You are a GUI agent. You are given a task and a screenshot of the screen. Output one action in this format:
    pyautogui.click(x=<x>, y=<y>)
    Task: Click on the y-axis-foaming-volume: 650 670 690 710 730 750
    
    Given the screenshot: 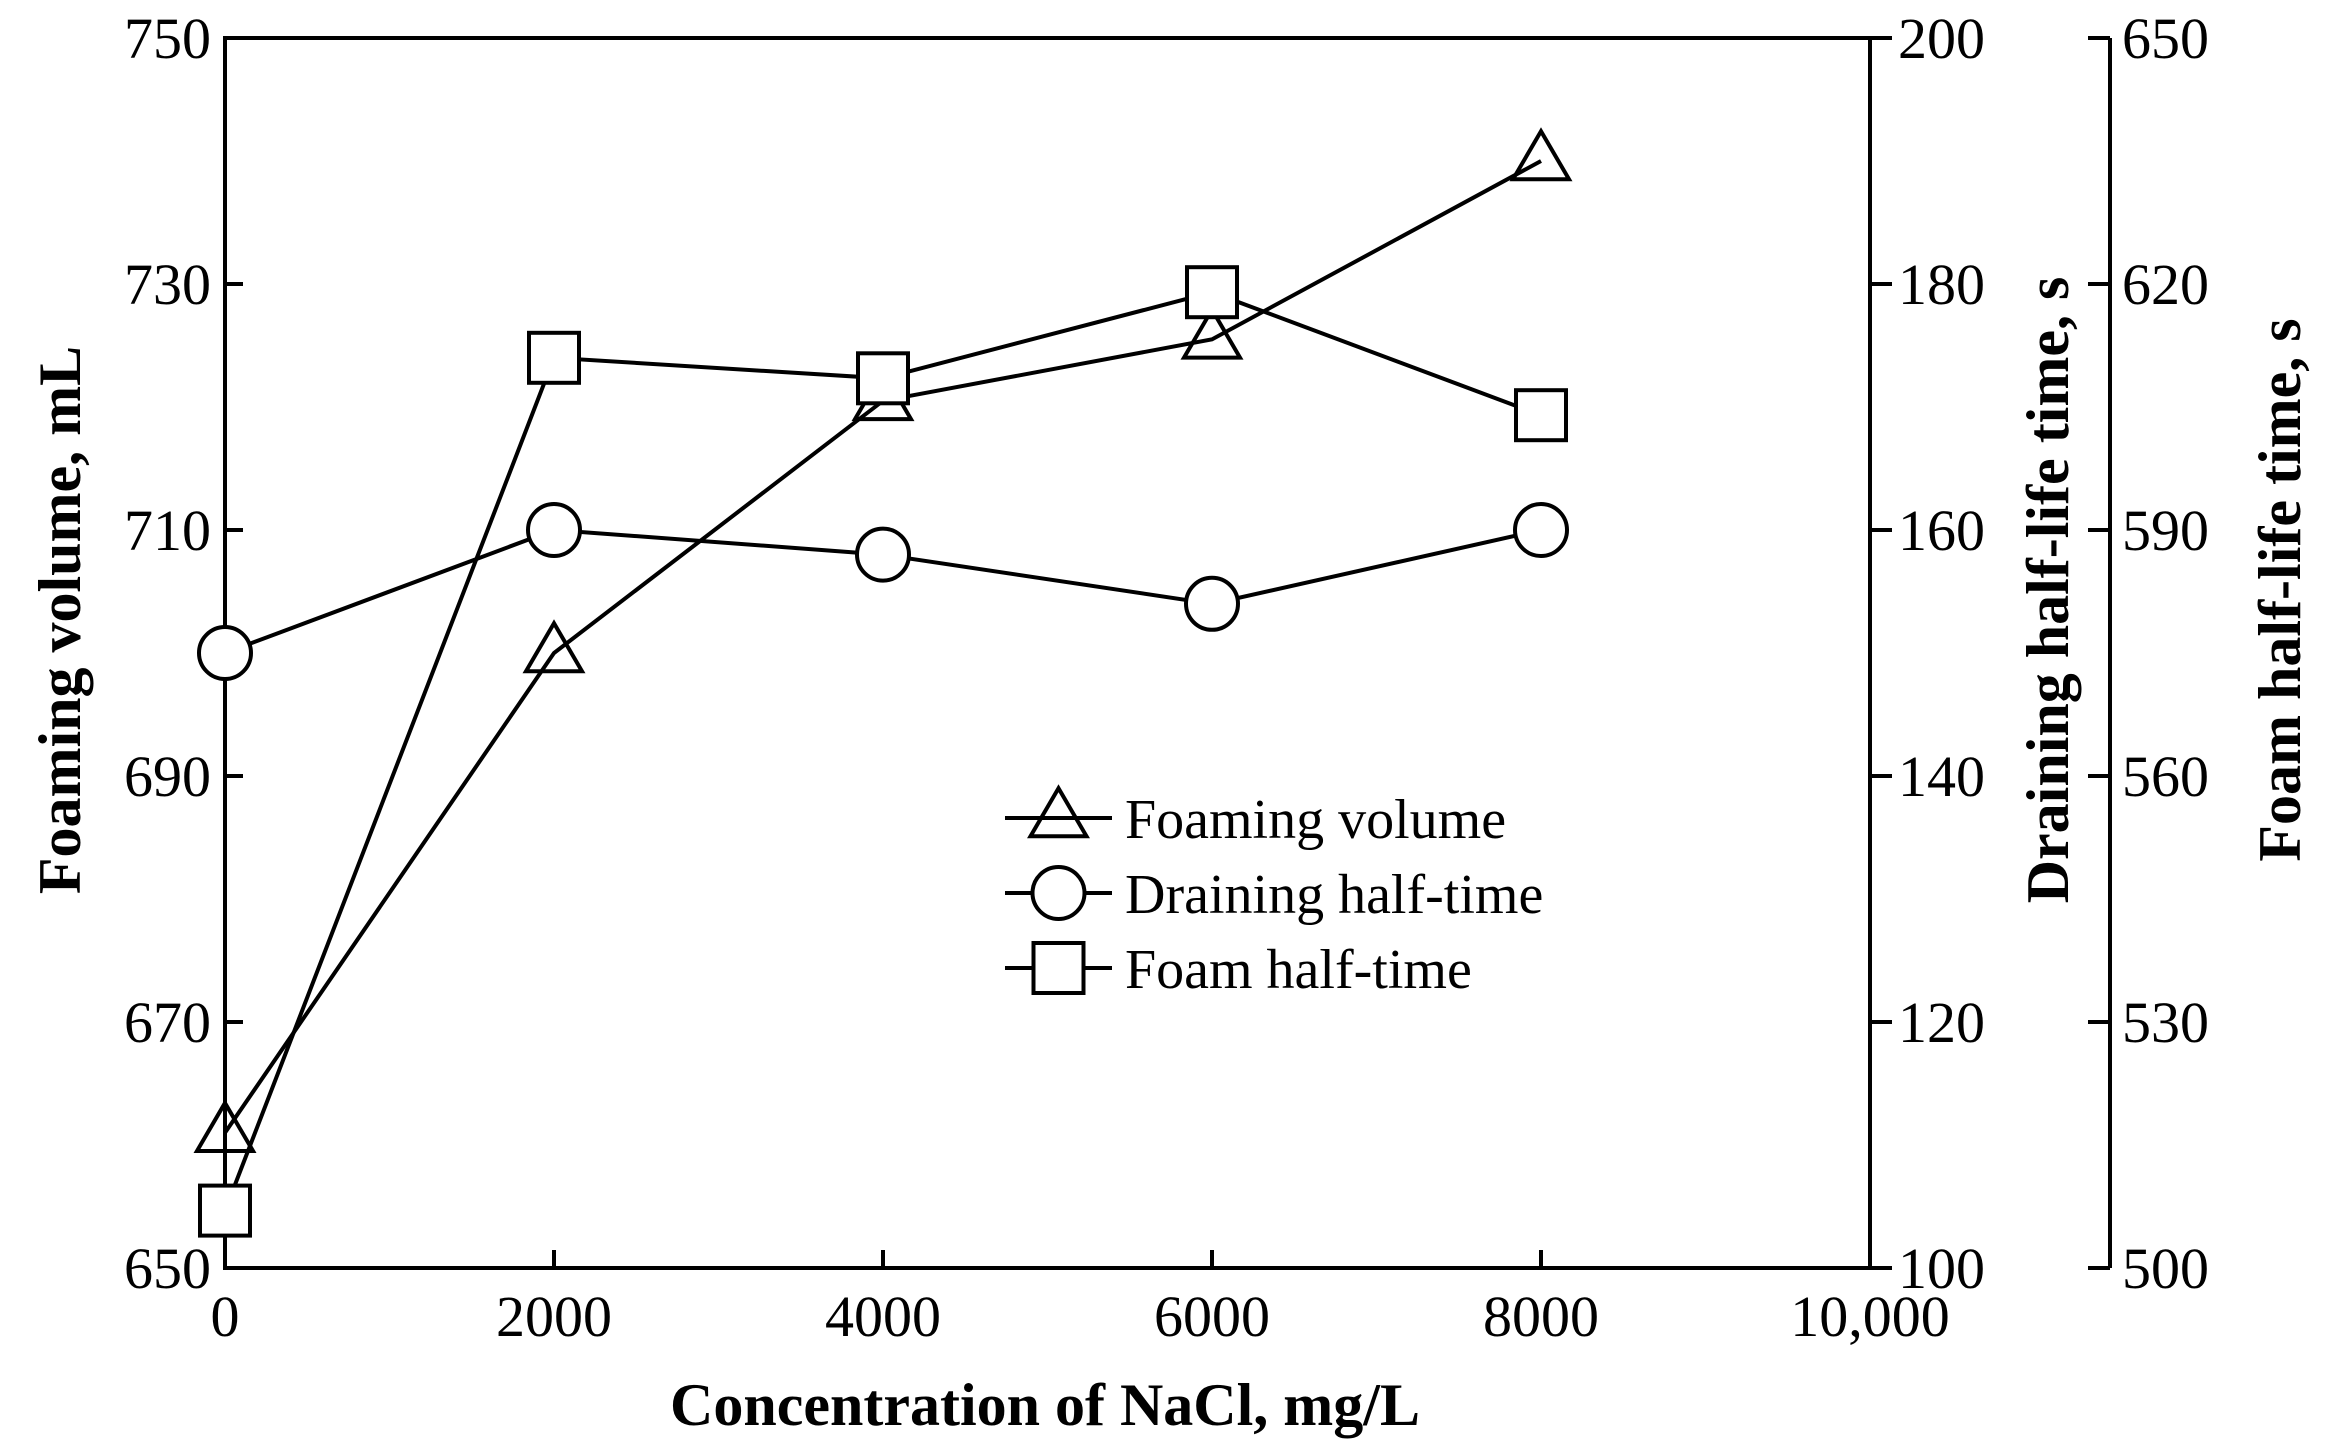 What is the action you would take?
    pyautogui.click(x=183, y=653)
    